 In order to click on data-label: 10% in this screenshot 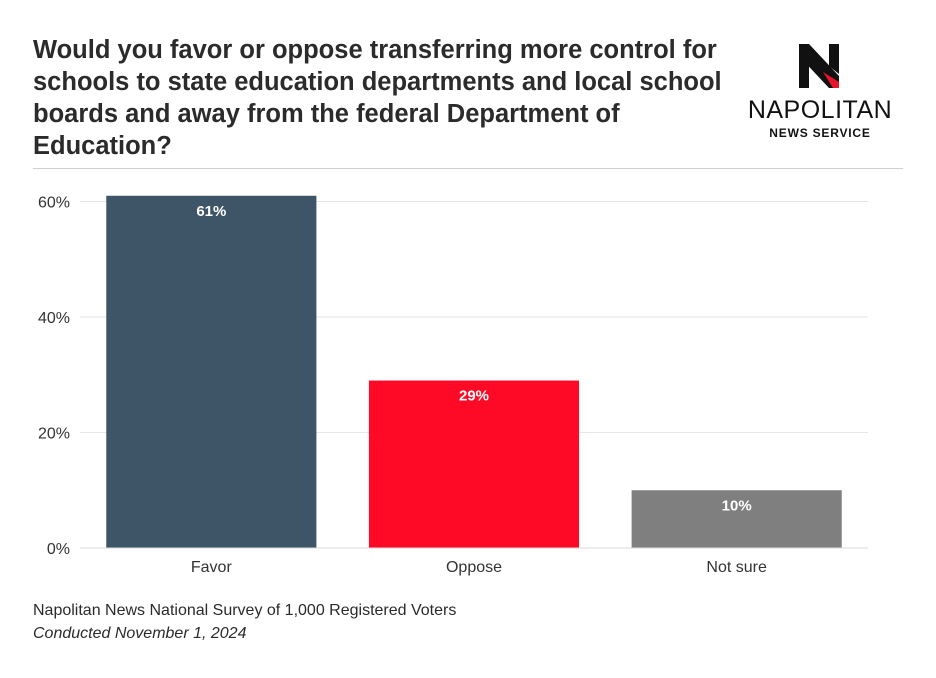, I will do `click(737, 505)`.